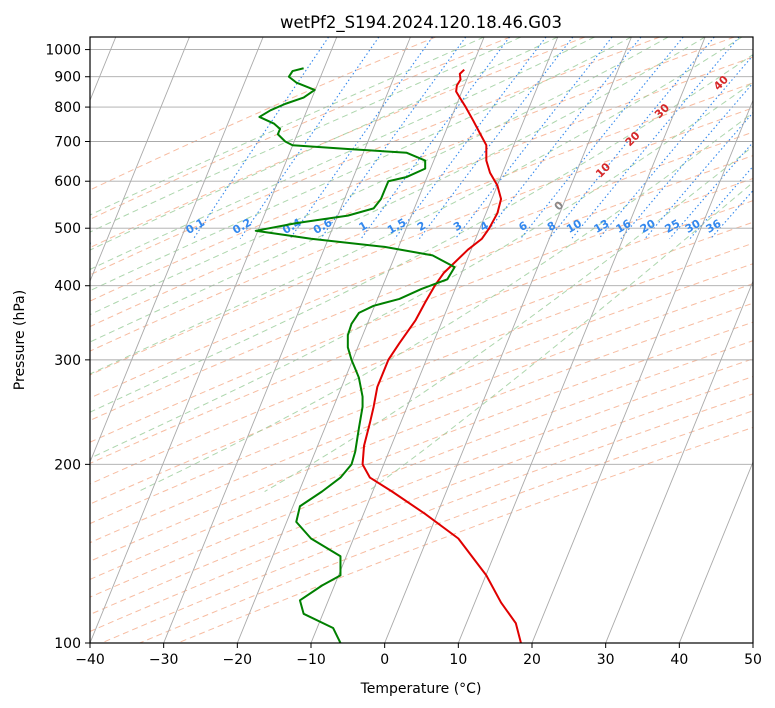 This screenshot has height=708, width=775. I want to click on dry-adiabat-line, so click(300, 128).